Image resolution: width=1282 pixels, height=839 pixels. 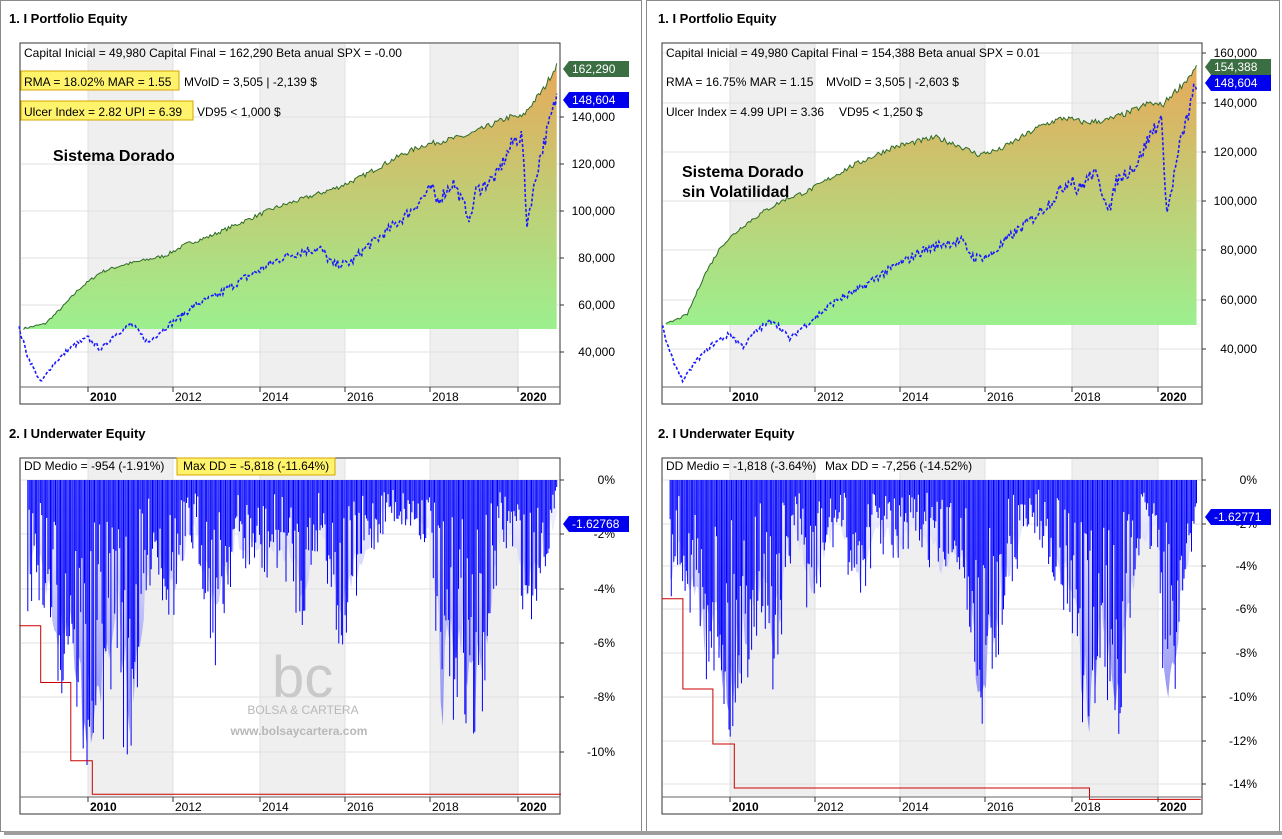 What do you see at coordinates (726, 433) in the screenshot?
I see `underwater-panel-title: 2. I Underwater Equity` at bounding box center [726, 433].